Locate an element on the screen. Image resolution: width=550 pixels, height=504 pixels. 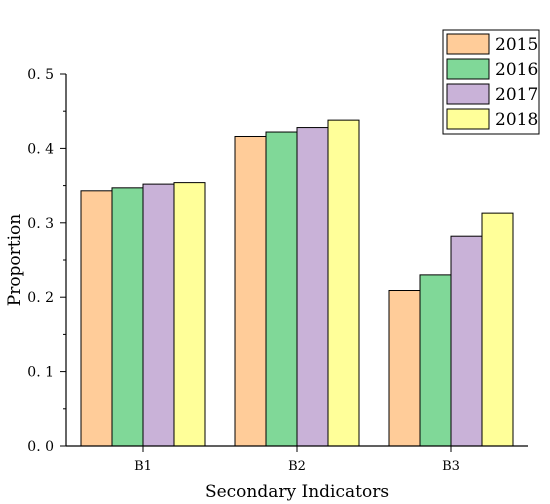
legend: 2015 2016 2017 2018 is located at coordinates (491, 82).